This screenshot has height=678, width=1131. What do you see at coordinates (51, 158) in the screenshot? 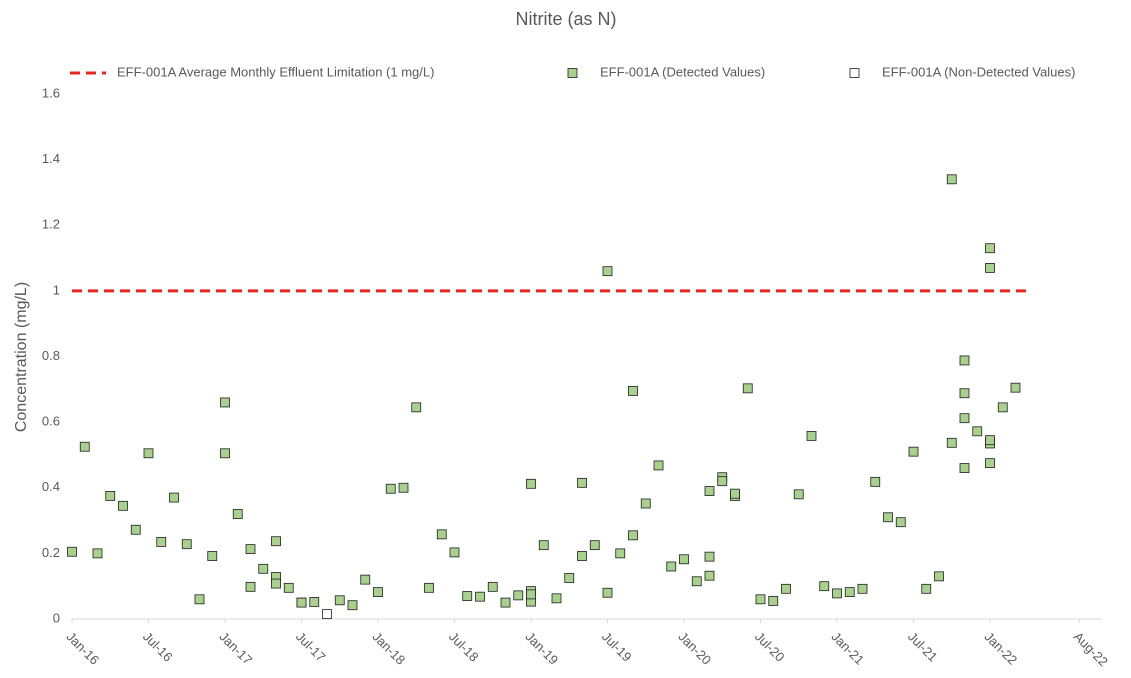
I see `y-tick-label: 1.4` at bounding box center [51, 158].